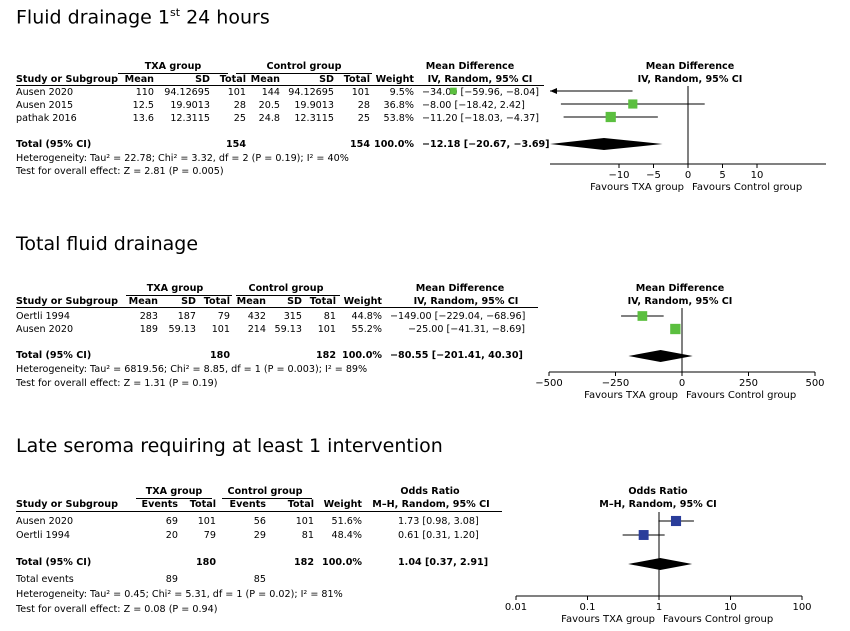 This screenshot has height=631, width=850. Describe the element at coordinates (314, 105) in the screenshot. I see `study-sd2: 19.9013` at that location.